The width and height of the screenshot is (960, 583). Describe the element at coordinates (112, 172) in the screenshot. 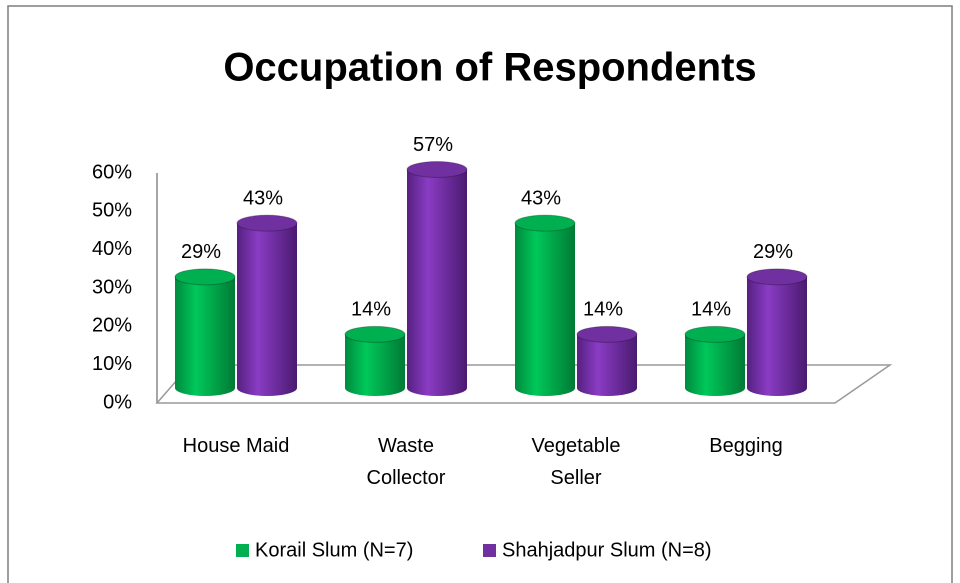

I see `y-tick-label: 60%` at that location.